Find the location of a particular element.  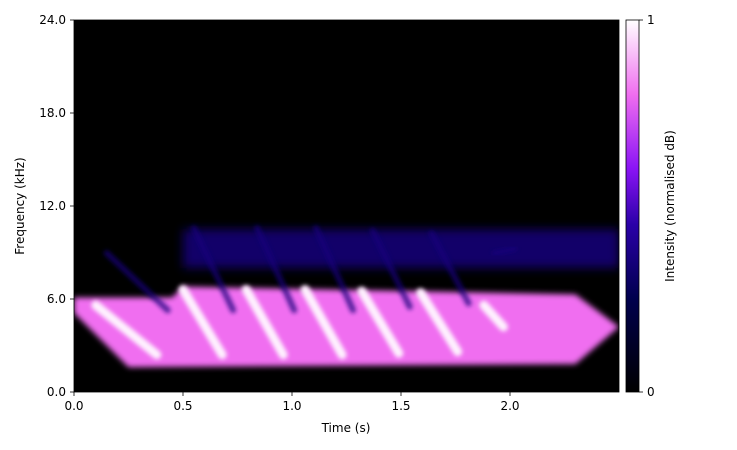

y-tick-label: 18.0 is located at coordinates (52, 113).